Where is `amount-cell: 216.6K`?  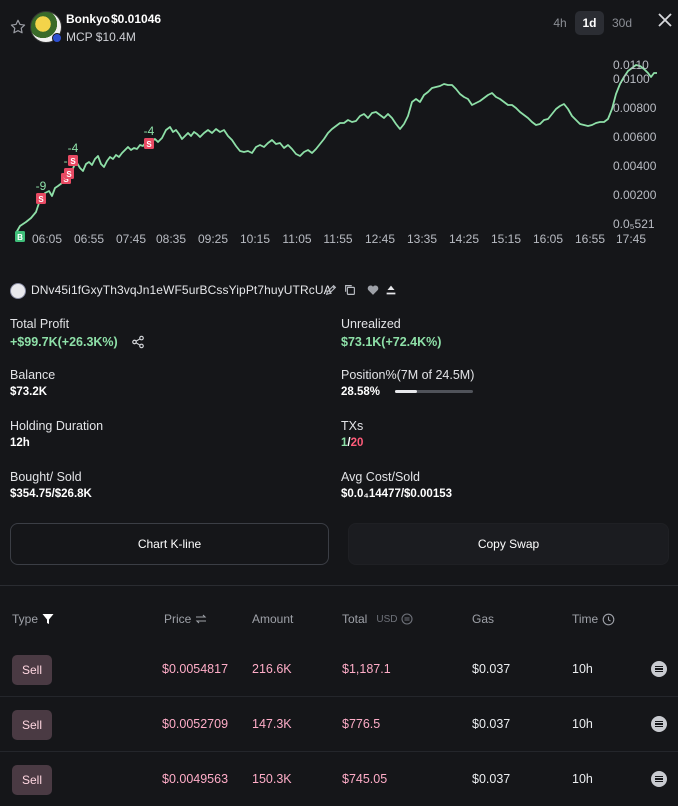 amount-cell: 216.6K is located at coordinates (272, 669).